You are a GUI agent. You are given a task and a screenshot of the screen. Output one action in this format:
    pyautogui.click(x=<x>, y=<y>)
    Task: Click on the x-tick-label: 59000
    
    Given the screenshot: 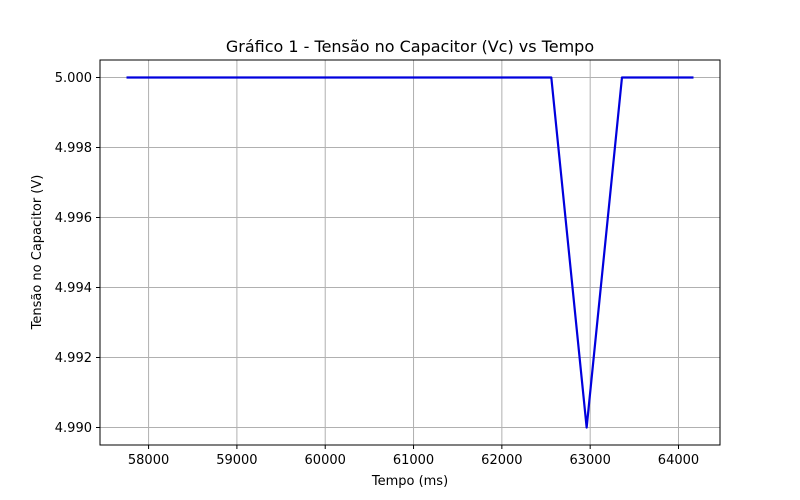 What is the action you would take?
    pyautogui.click(x=236, y=460)
    